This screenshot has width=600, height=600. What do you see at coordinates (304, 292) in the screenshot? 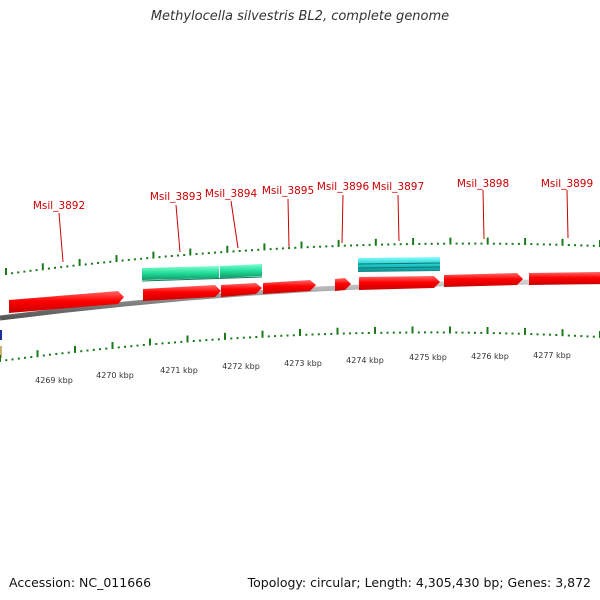
I see `gene-arrows` at bounding box center [304, 292].